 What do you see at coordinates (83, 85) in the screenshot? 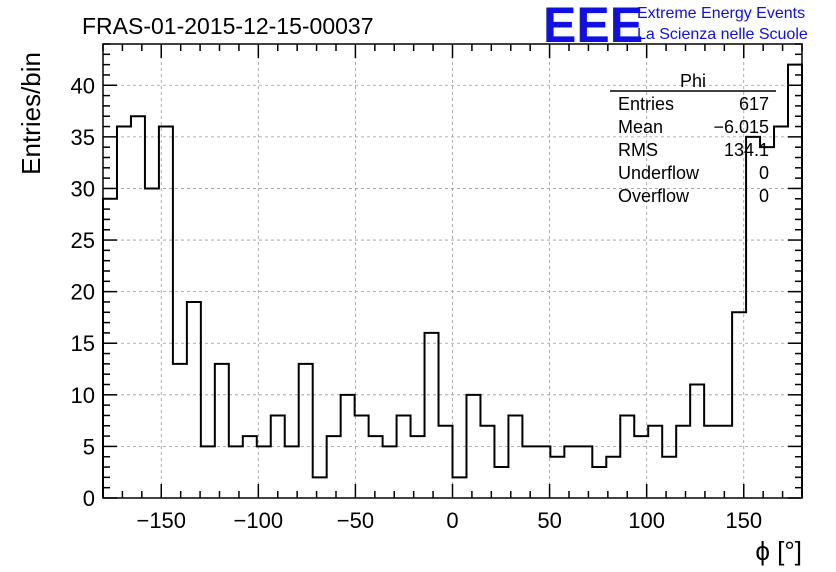
I see `y-tick-label: 40` at bounding box center [83, 85].